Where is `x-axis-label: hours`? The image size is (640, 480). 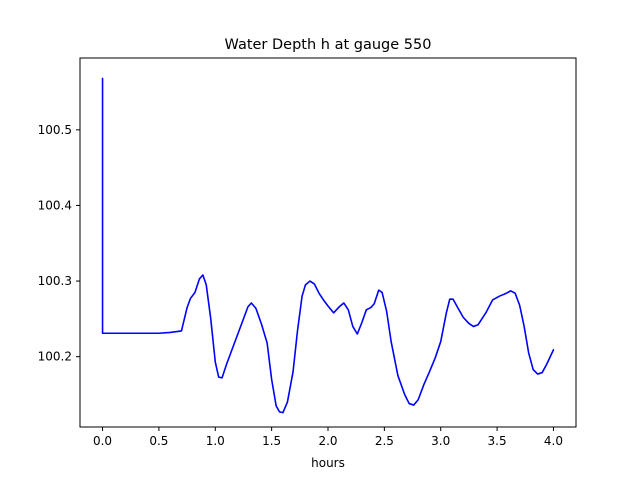 x-axis-label: hours is located at coordinates (328, 463).